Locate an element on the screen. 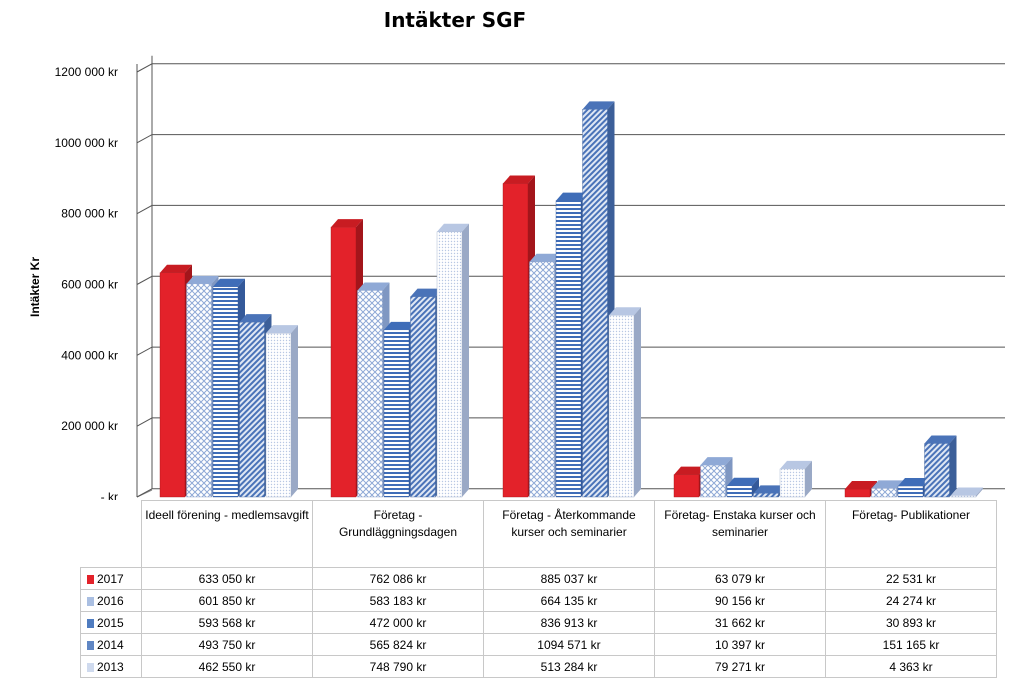  legend-label: 2015 is located at coordinates (110, 622).